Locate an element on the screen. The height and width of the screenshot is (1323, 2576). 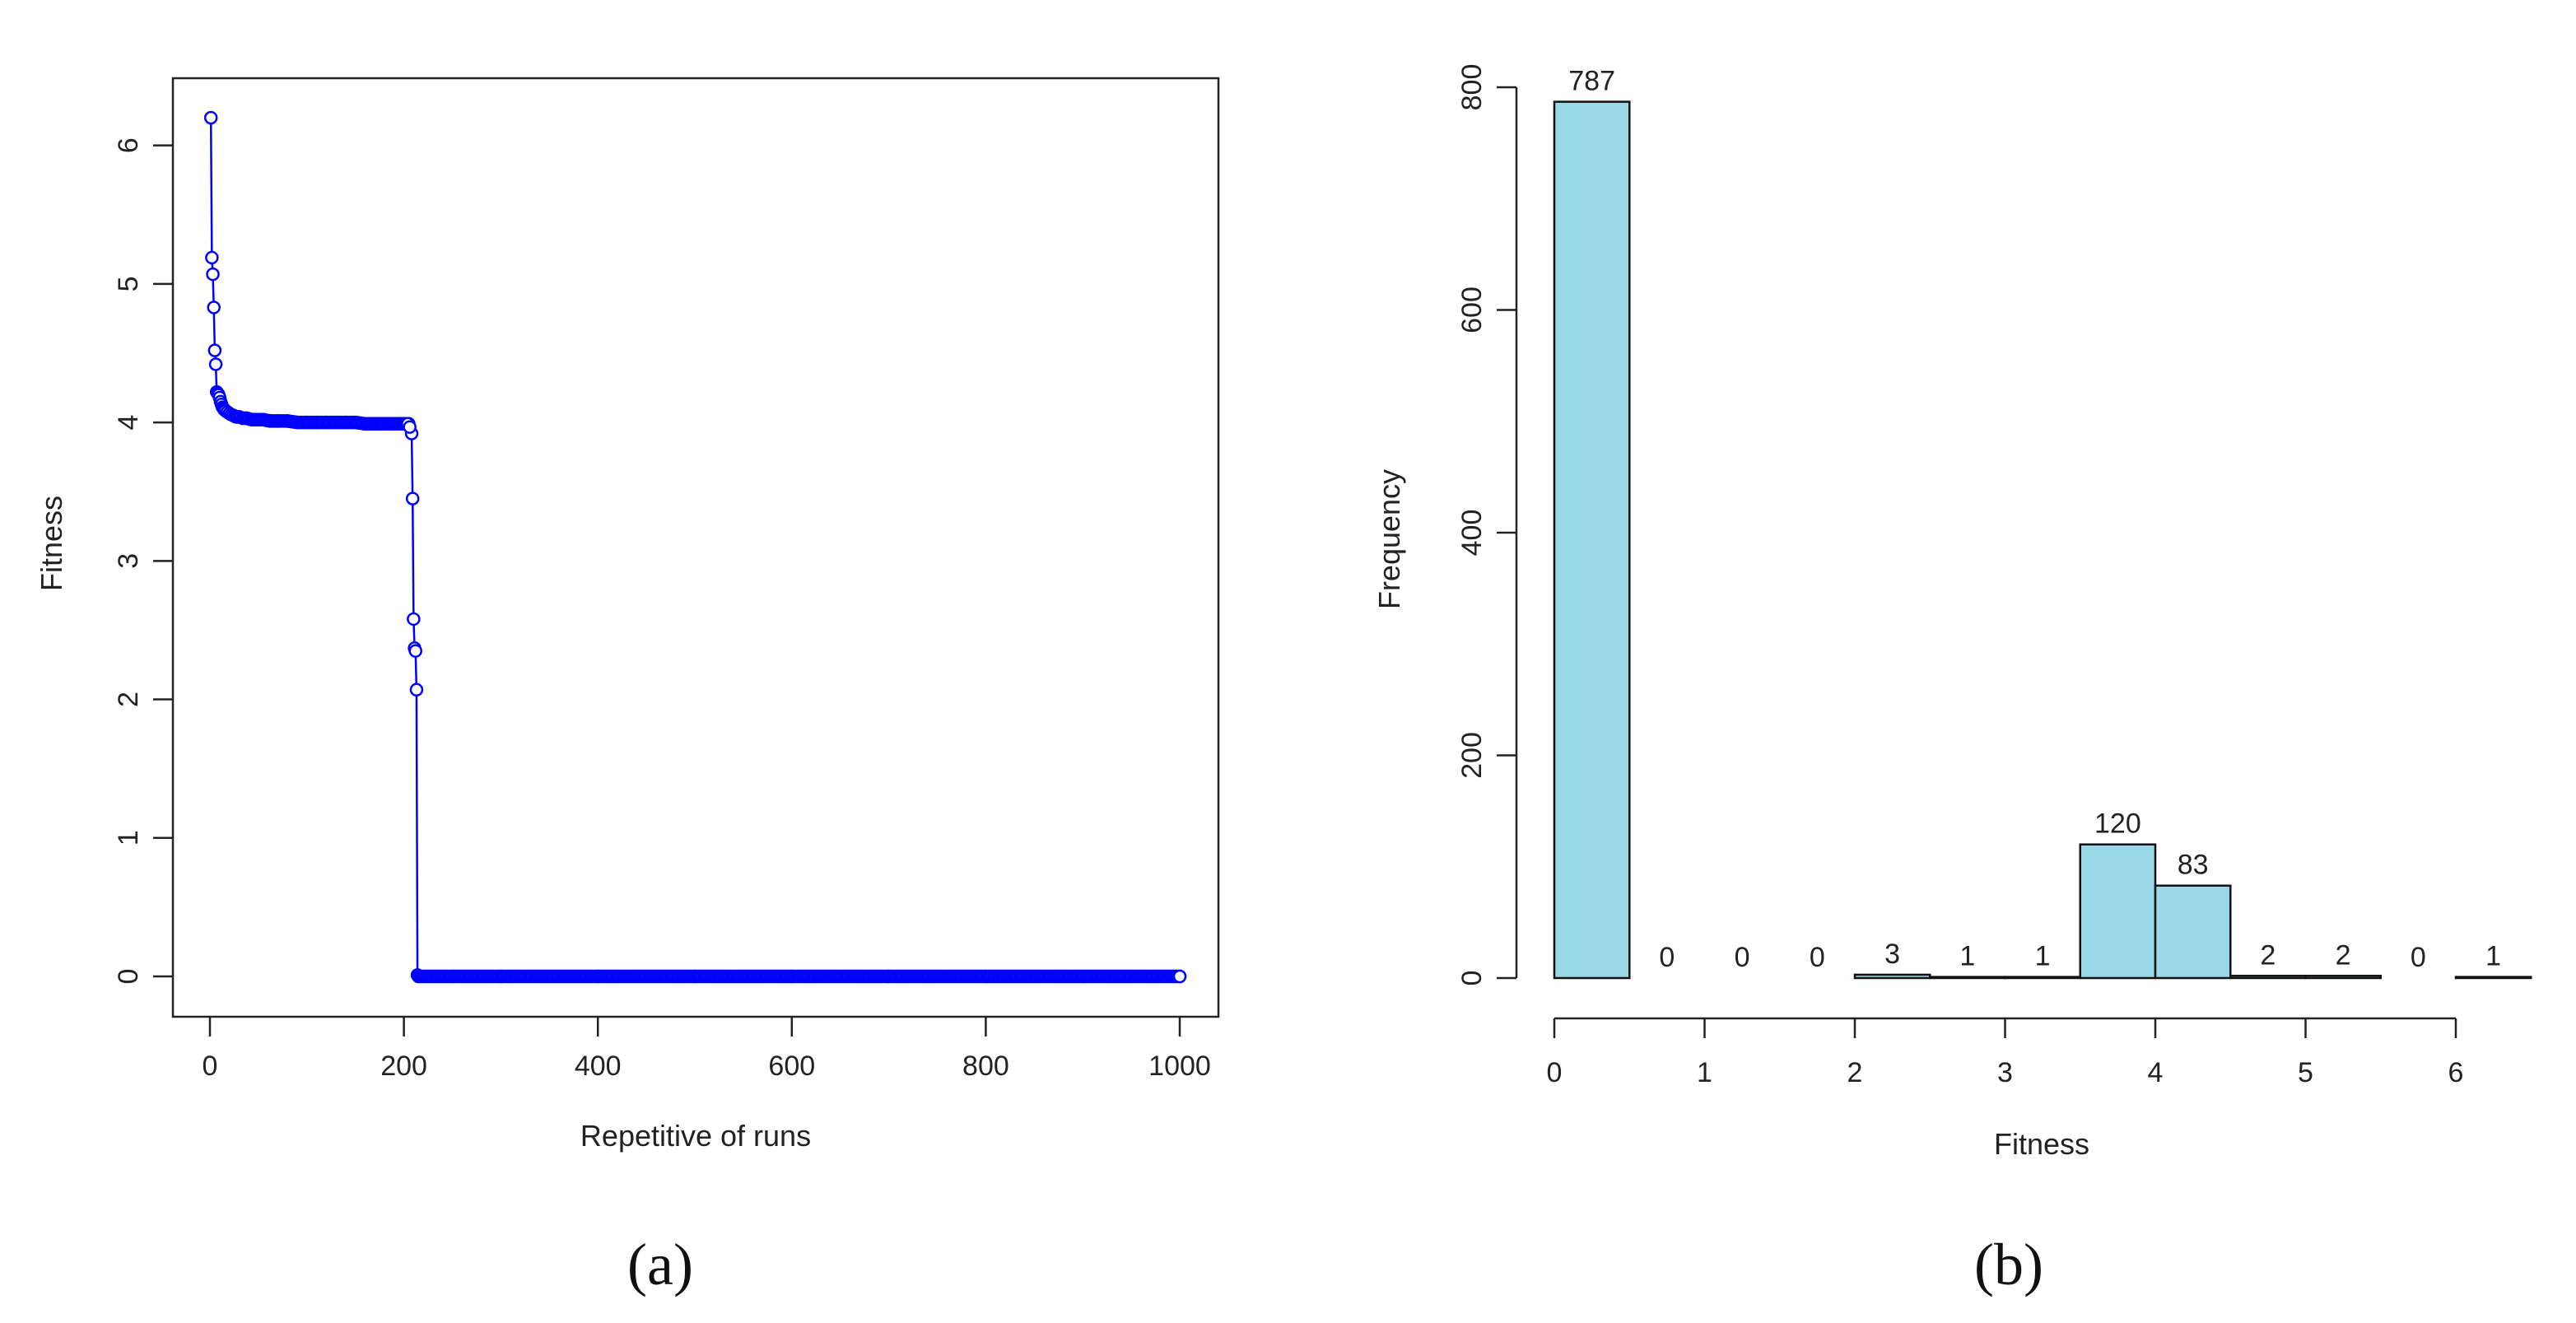
panel-a-x-tick-label: 0 is located at coordinates (210, 1066).